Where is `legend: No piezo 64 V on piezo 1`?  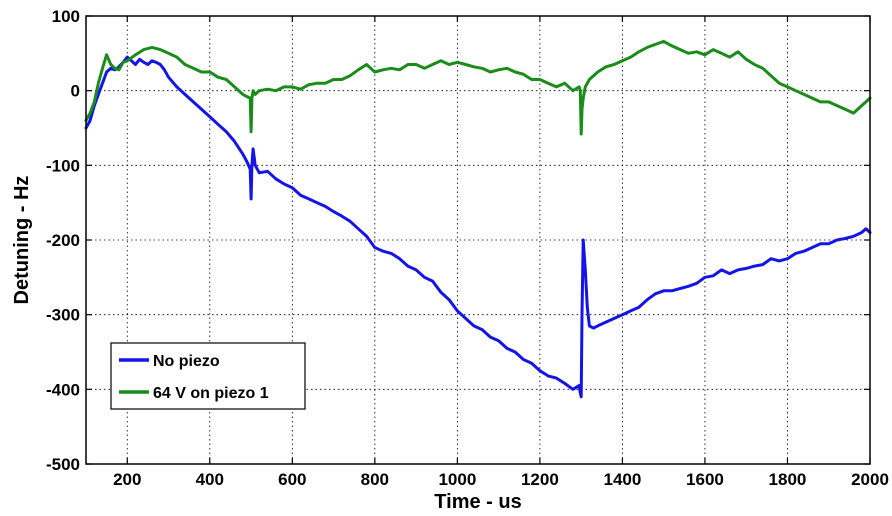
legend: No piezo 64 V on piezo 1 is located at coordinates (208, 376).